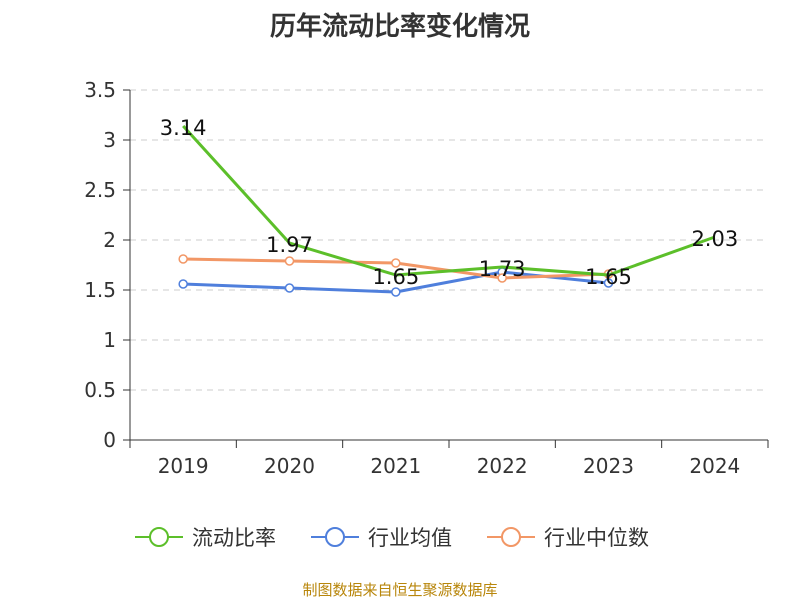 The height and width of the screenshot is (600, 800). I want to click on x-tick-label: 2020, so click(289, 466).